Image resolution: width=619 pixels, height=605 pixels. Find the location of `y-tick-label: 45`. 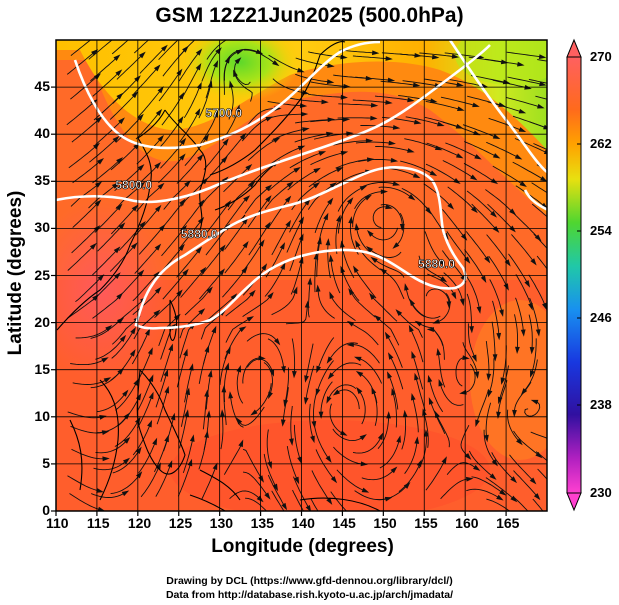

y-tick-label: 45 is located at coordinates (42, 86).